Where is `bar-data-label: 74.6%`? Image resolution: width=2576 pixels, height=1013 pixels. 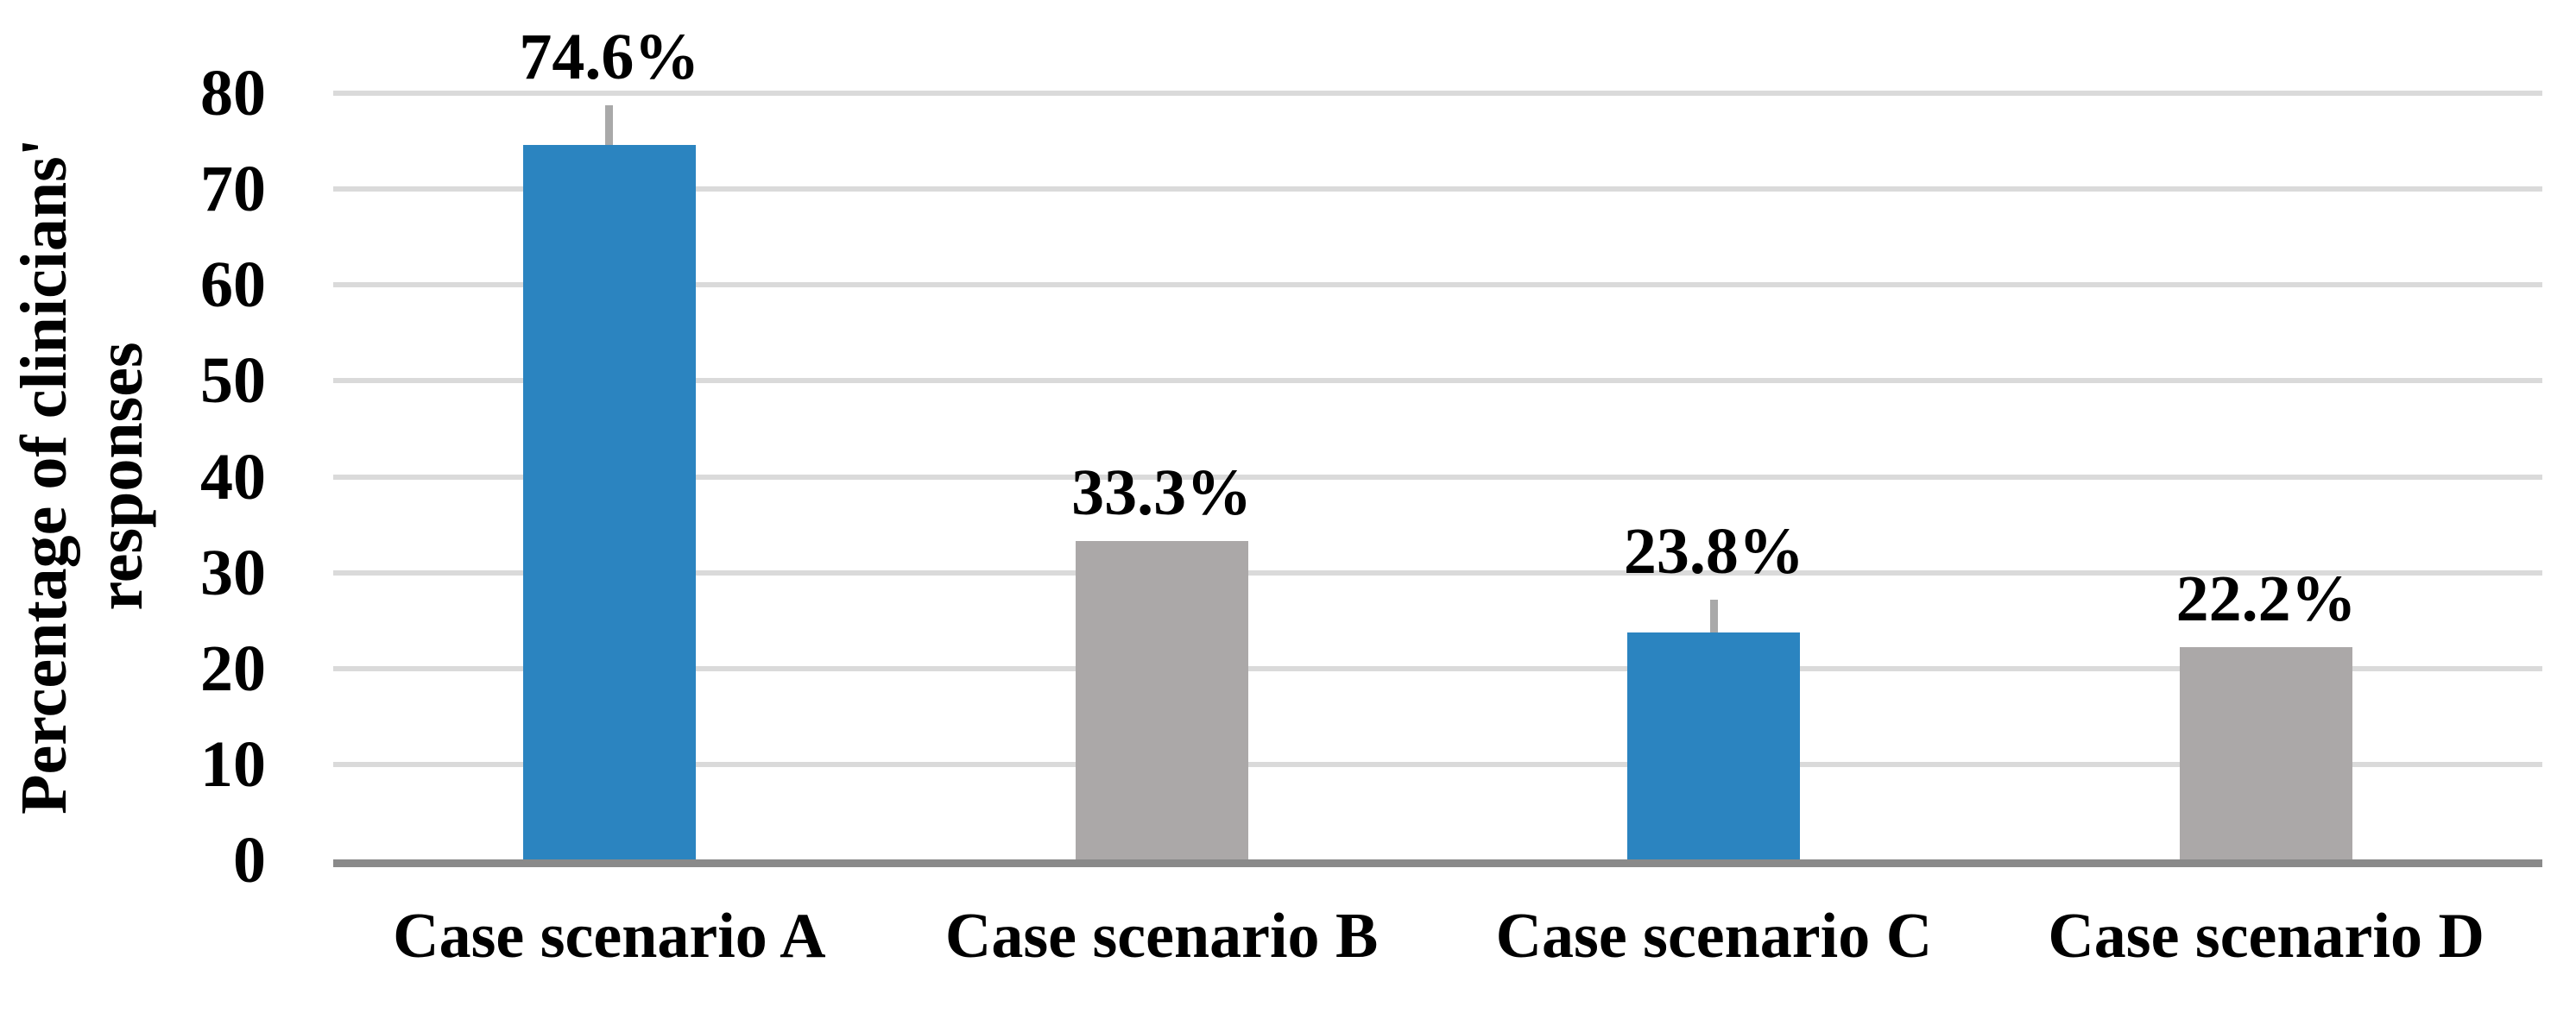
bar-data-label: 74.6% is located at coordinates (609, 58).